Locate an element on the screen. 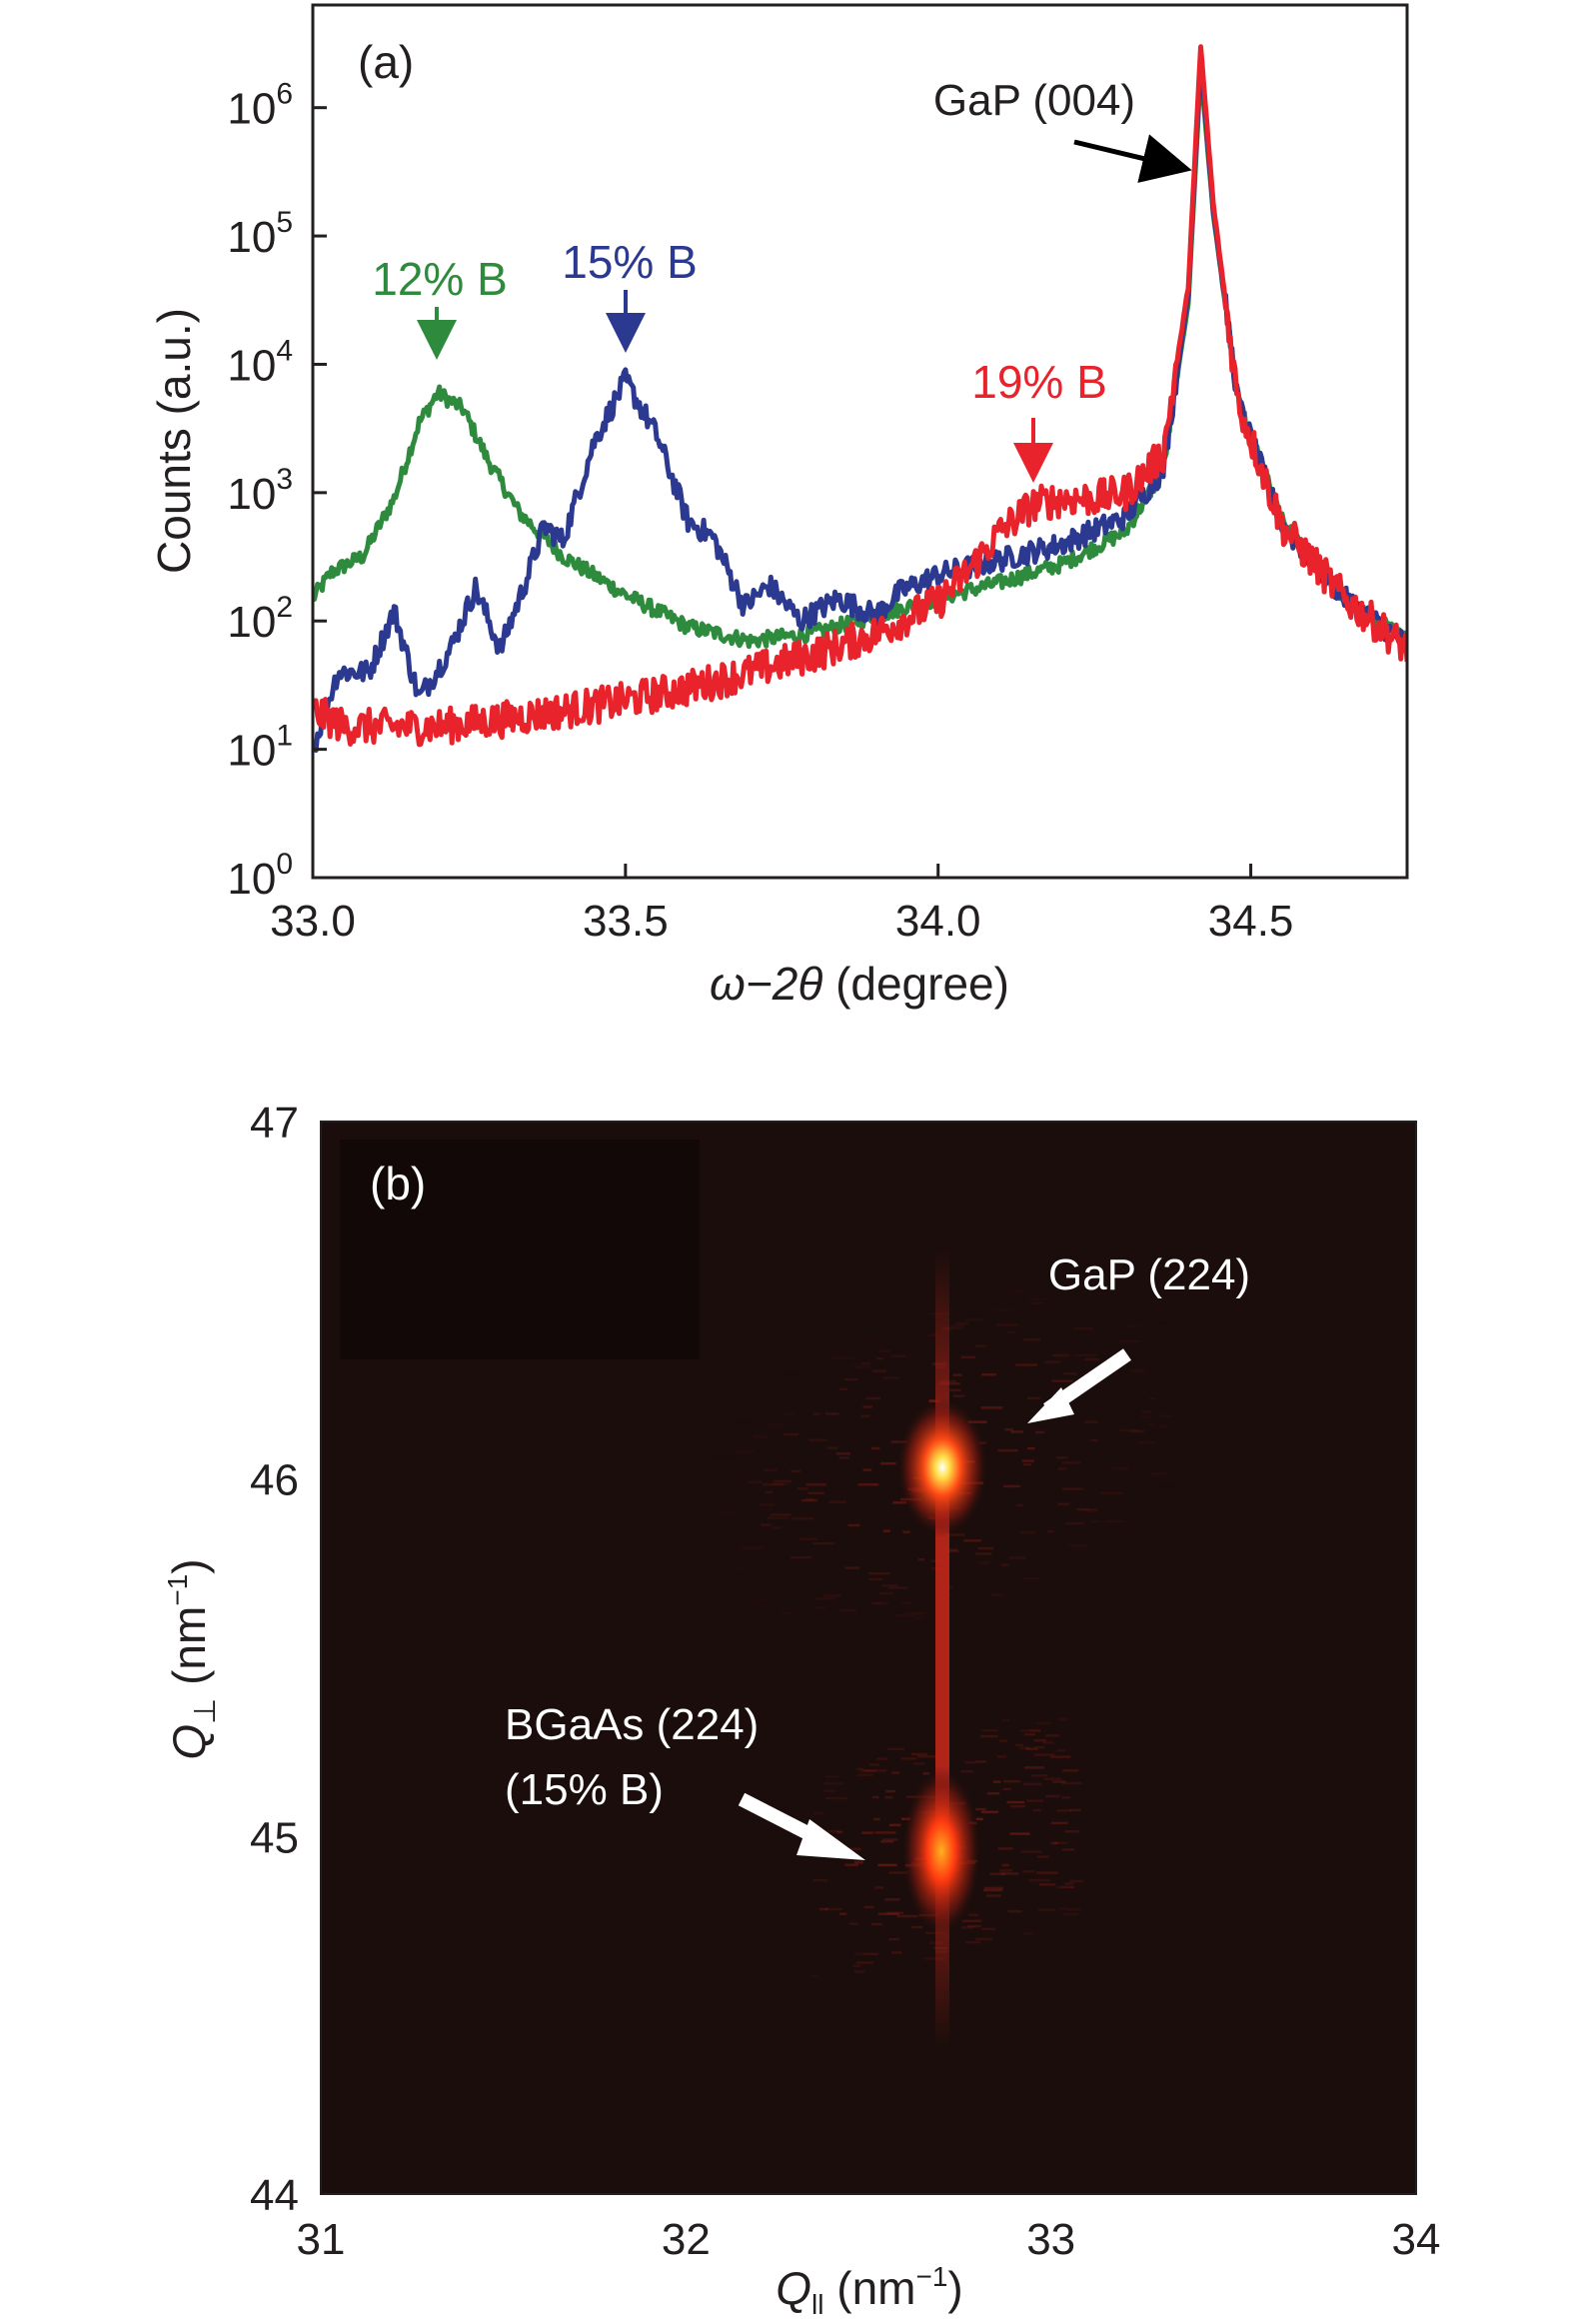 This screenshot has width=1574, height=2324. panel-label-a: (a) is located at coordinates (386, 62).